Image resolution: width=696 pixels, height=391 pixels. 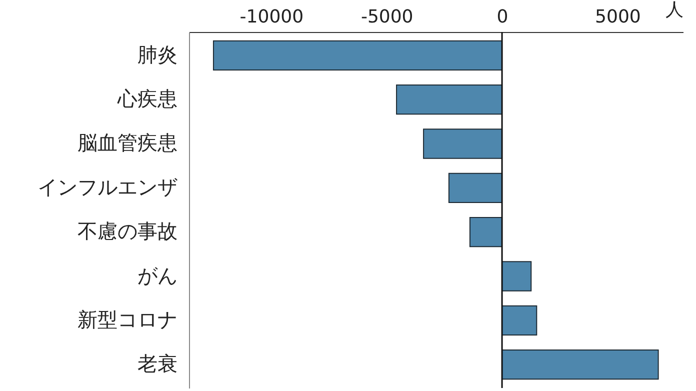 I want to click on x-tick-label: 0, so click(x=502, y=17).